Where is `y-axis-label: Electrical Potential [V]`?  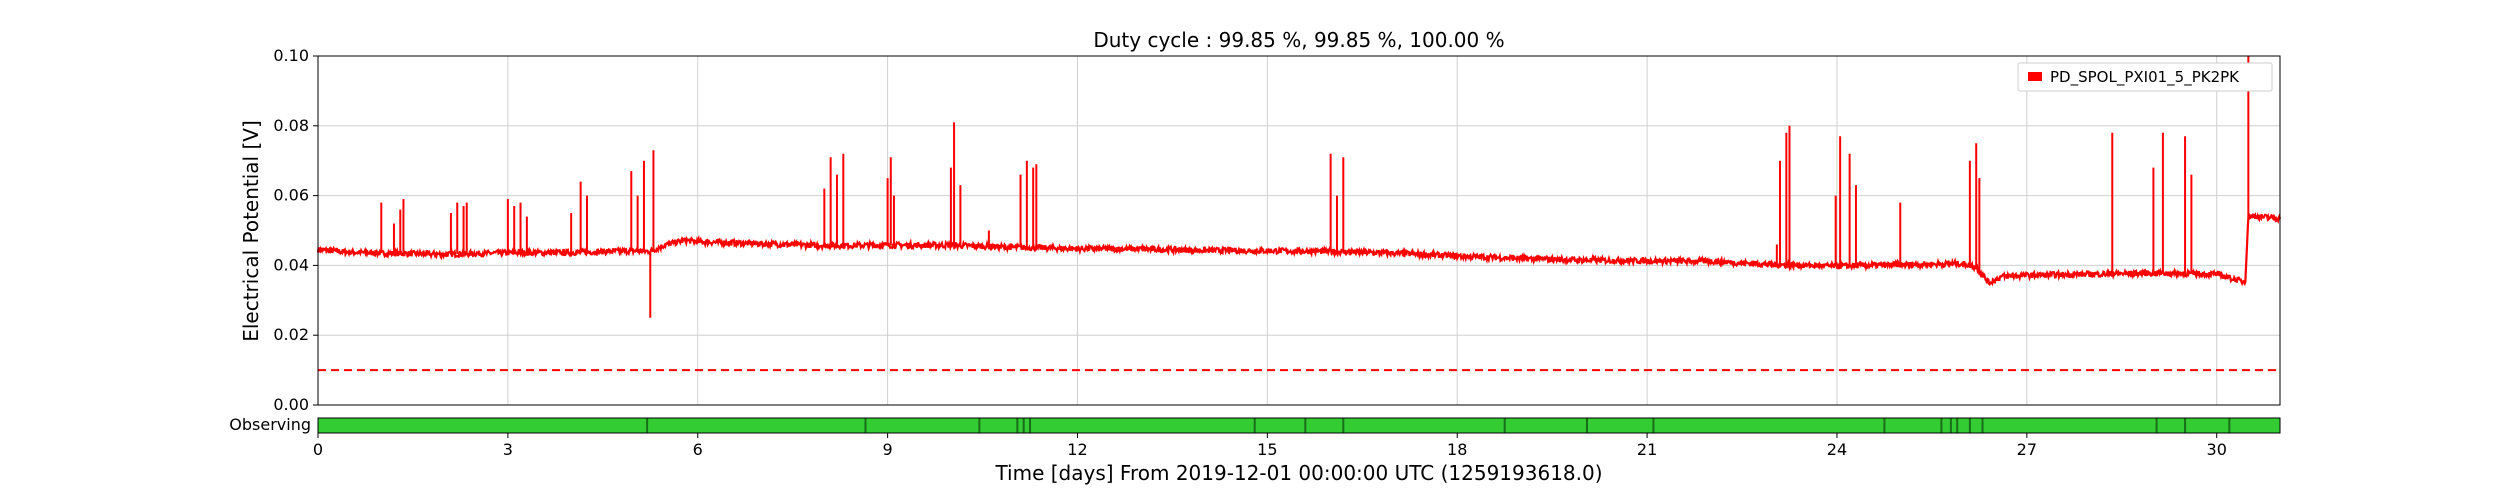 y-axis-label: Electrical Potential [V] is located at coordinates (251, 231).